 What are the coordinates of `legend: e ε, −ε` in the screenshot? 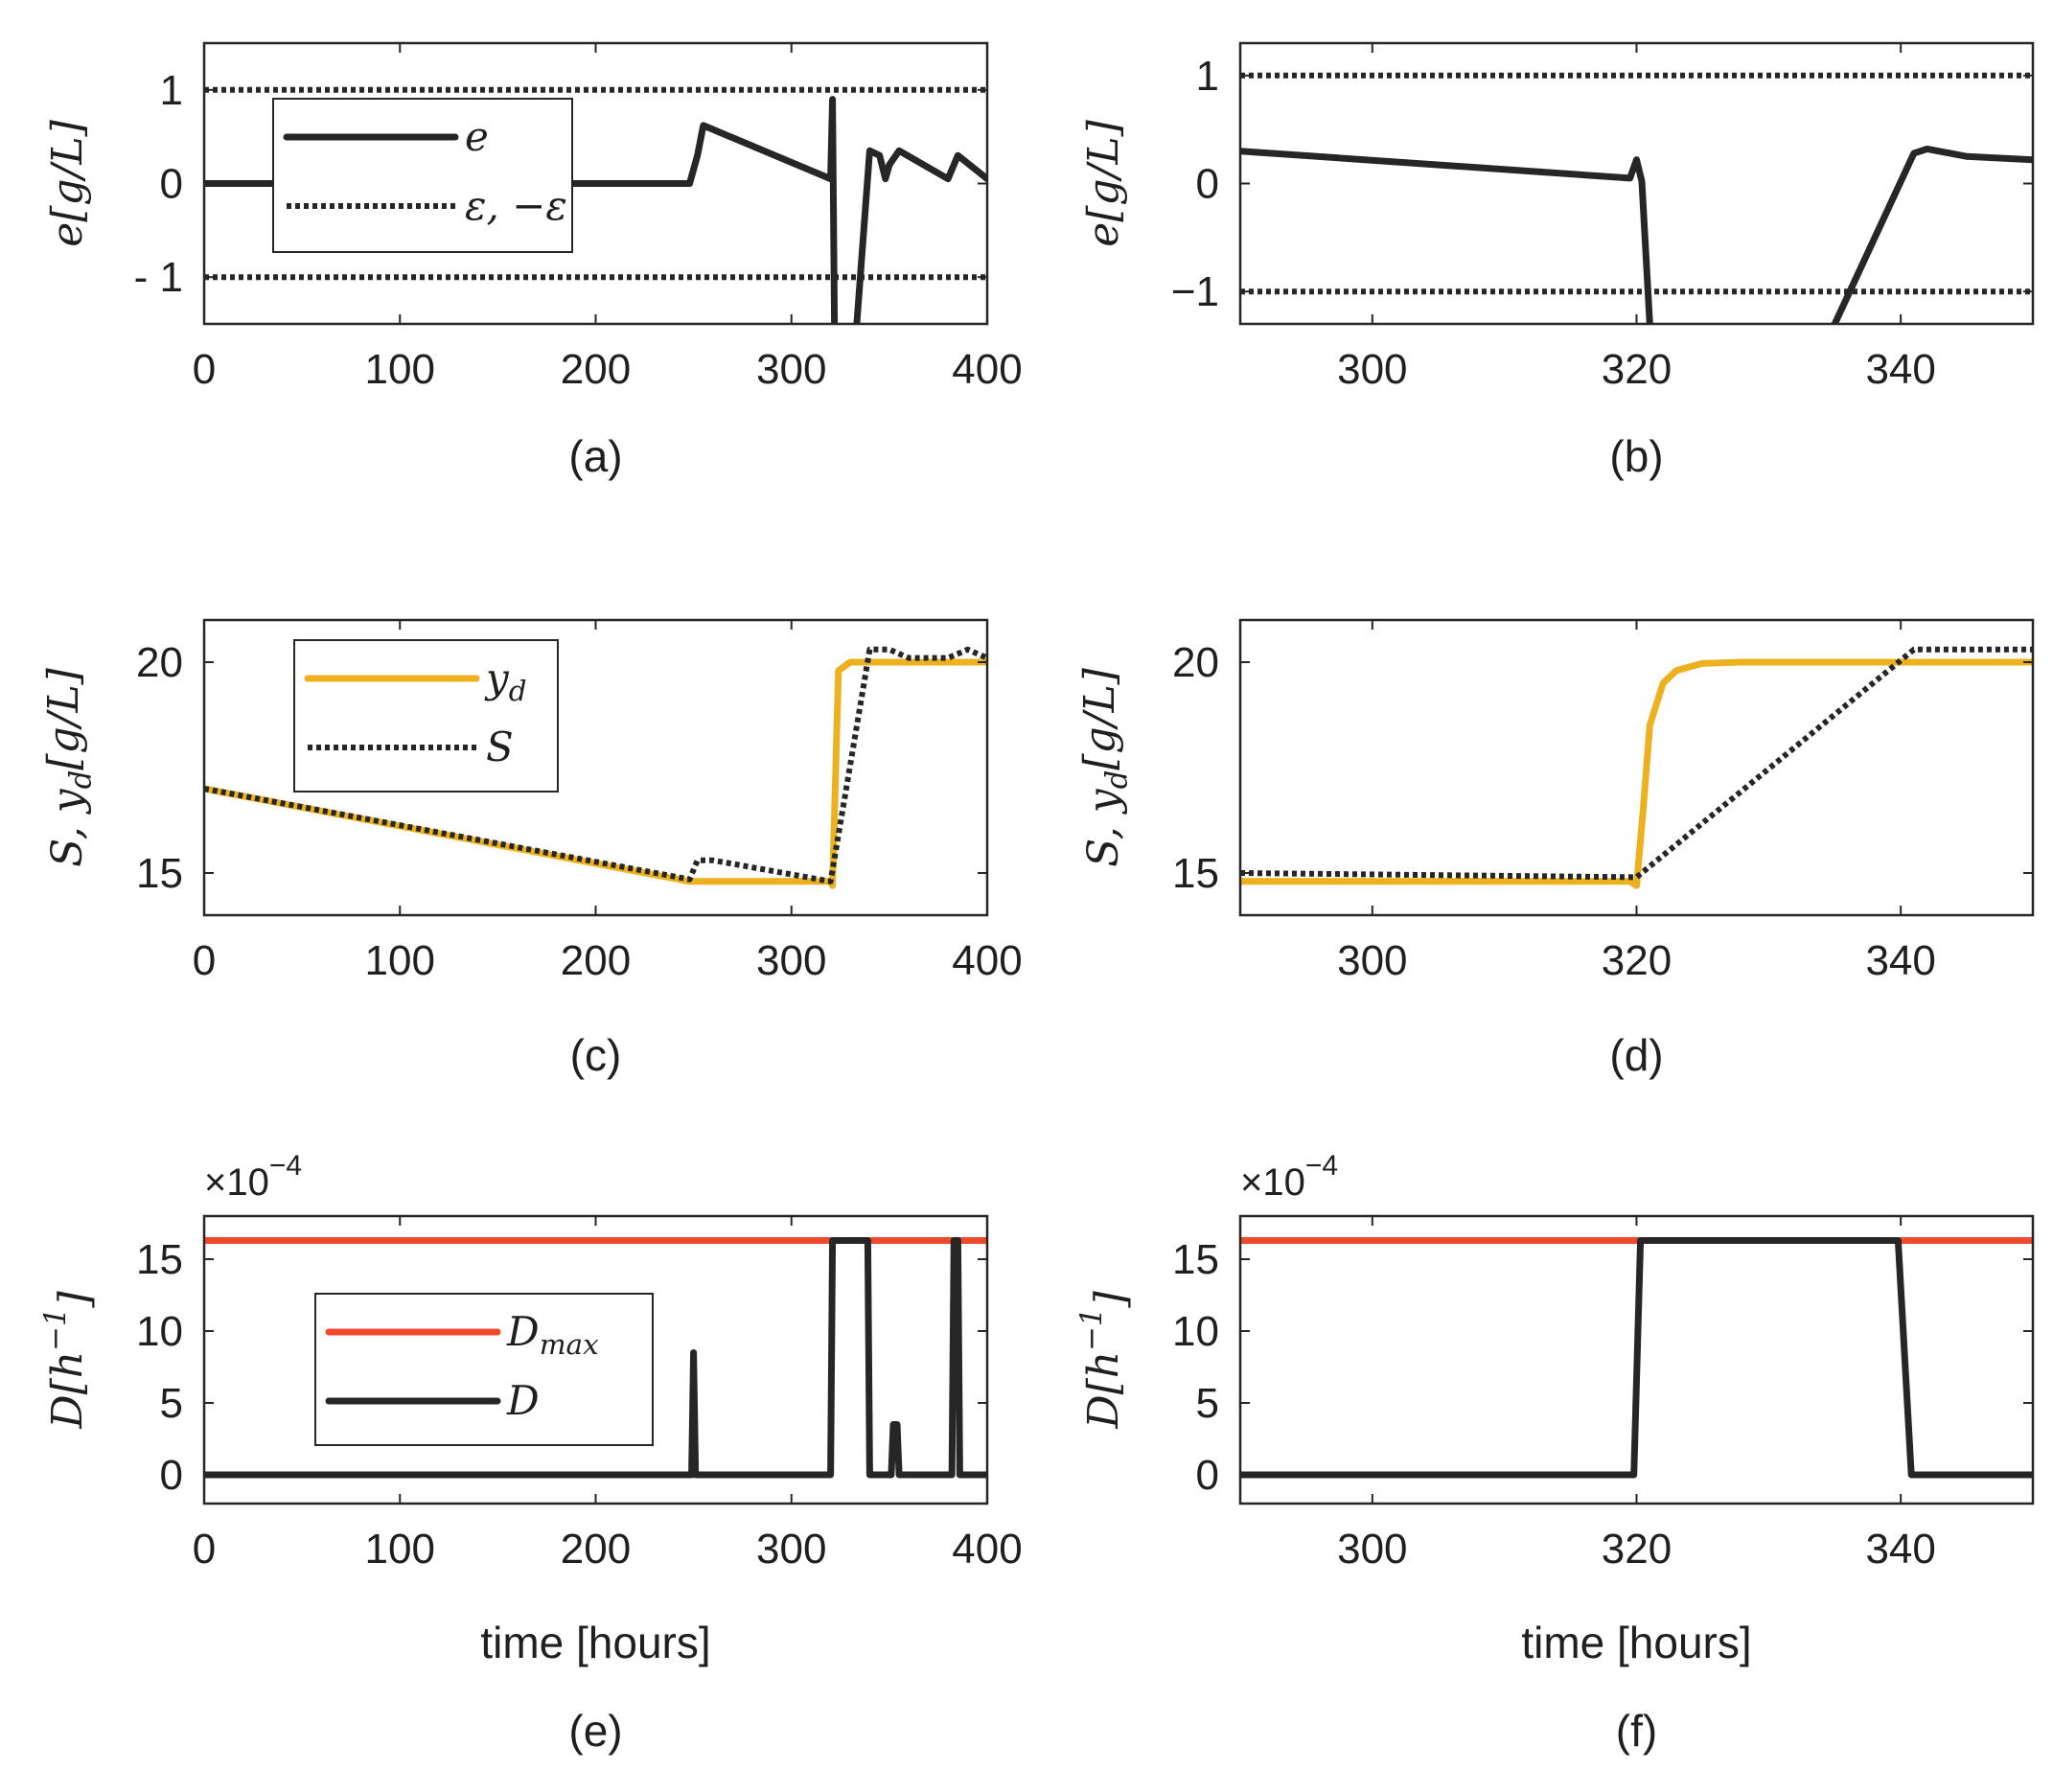 It's located at (422, 176).